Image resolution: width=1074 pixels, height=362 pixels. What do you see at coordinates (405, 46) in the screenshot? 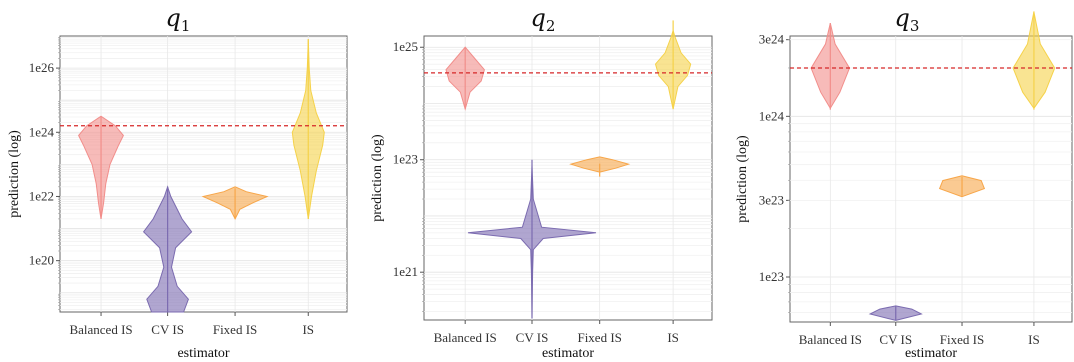
I see `y-tick-label: 1e25` at bounding box center [405, 46].